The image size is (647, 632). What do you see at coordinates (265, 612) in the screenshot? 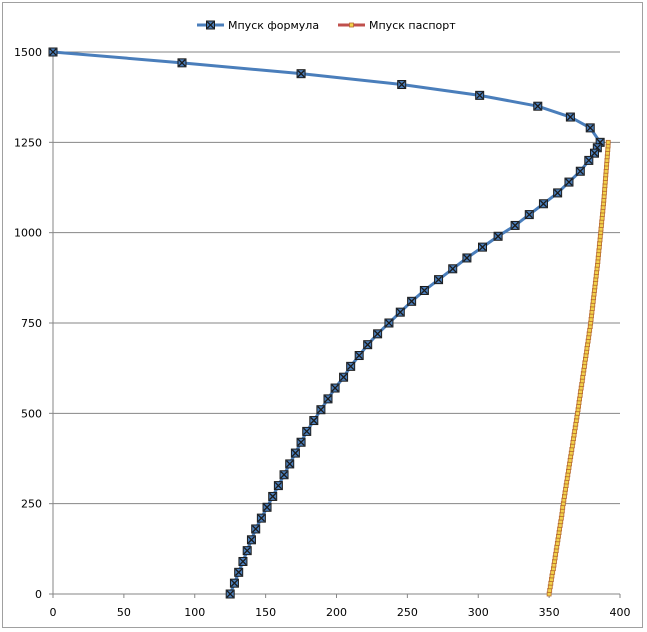
I see `x-tick-label: 150` at bounding box center [265, 612].